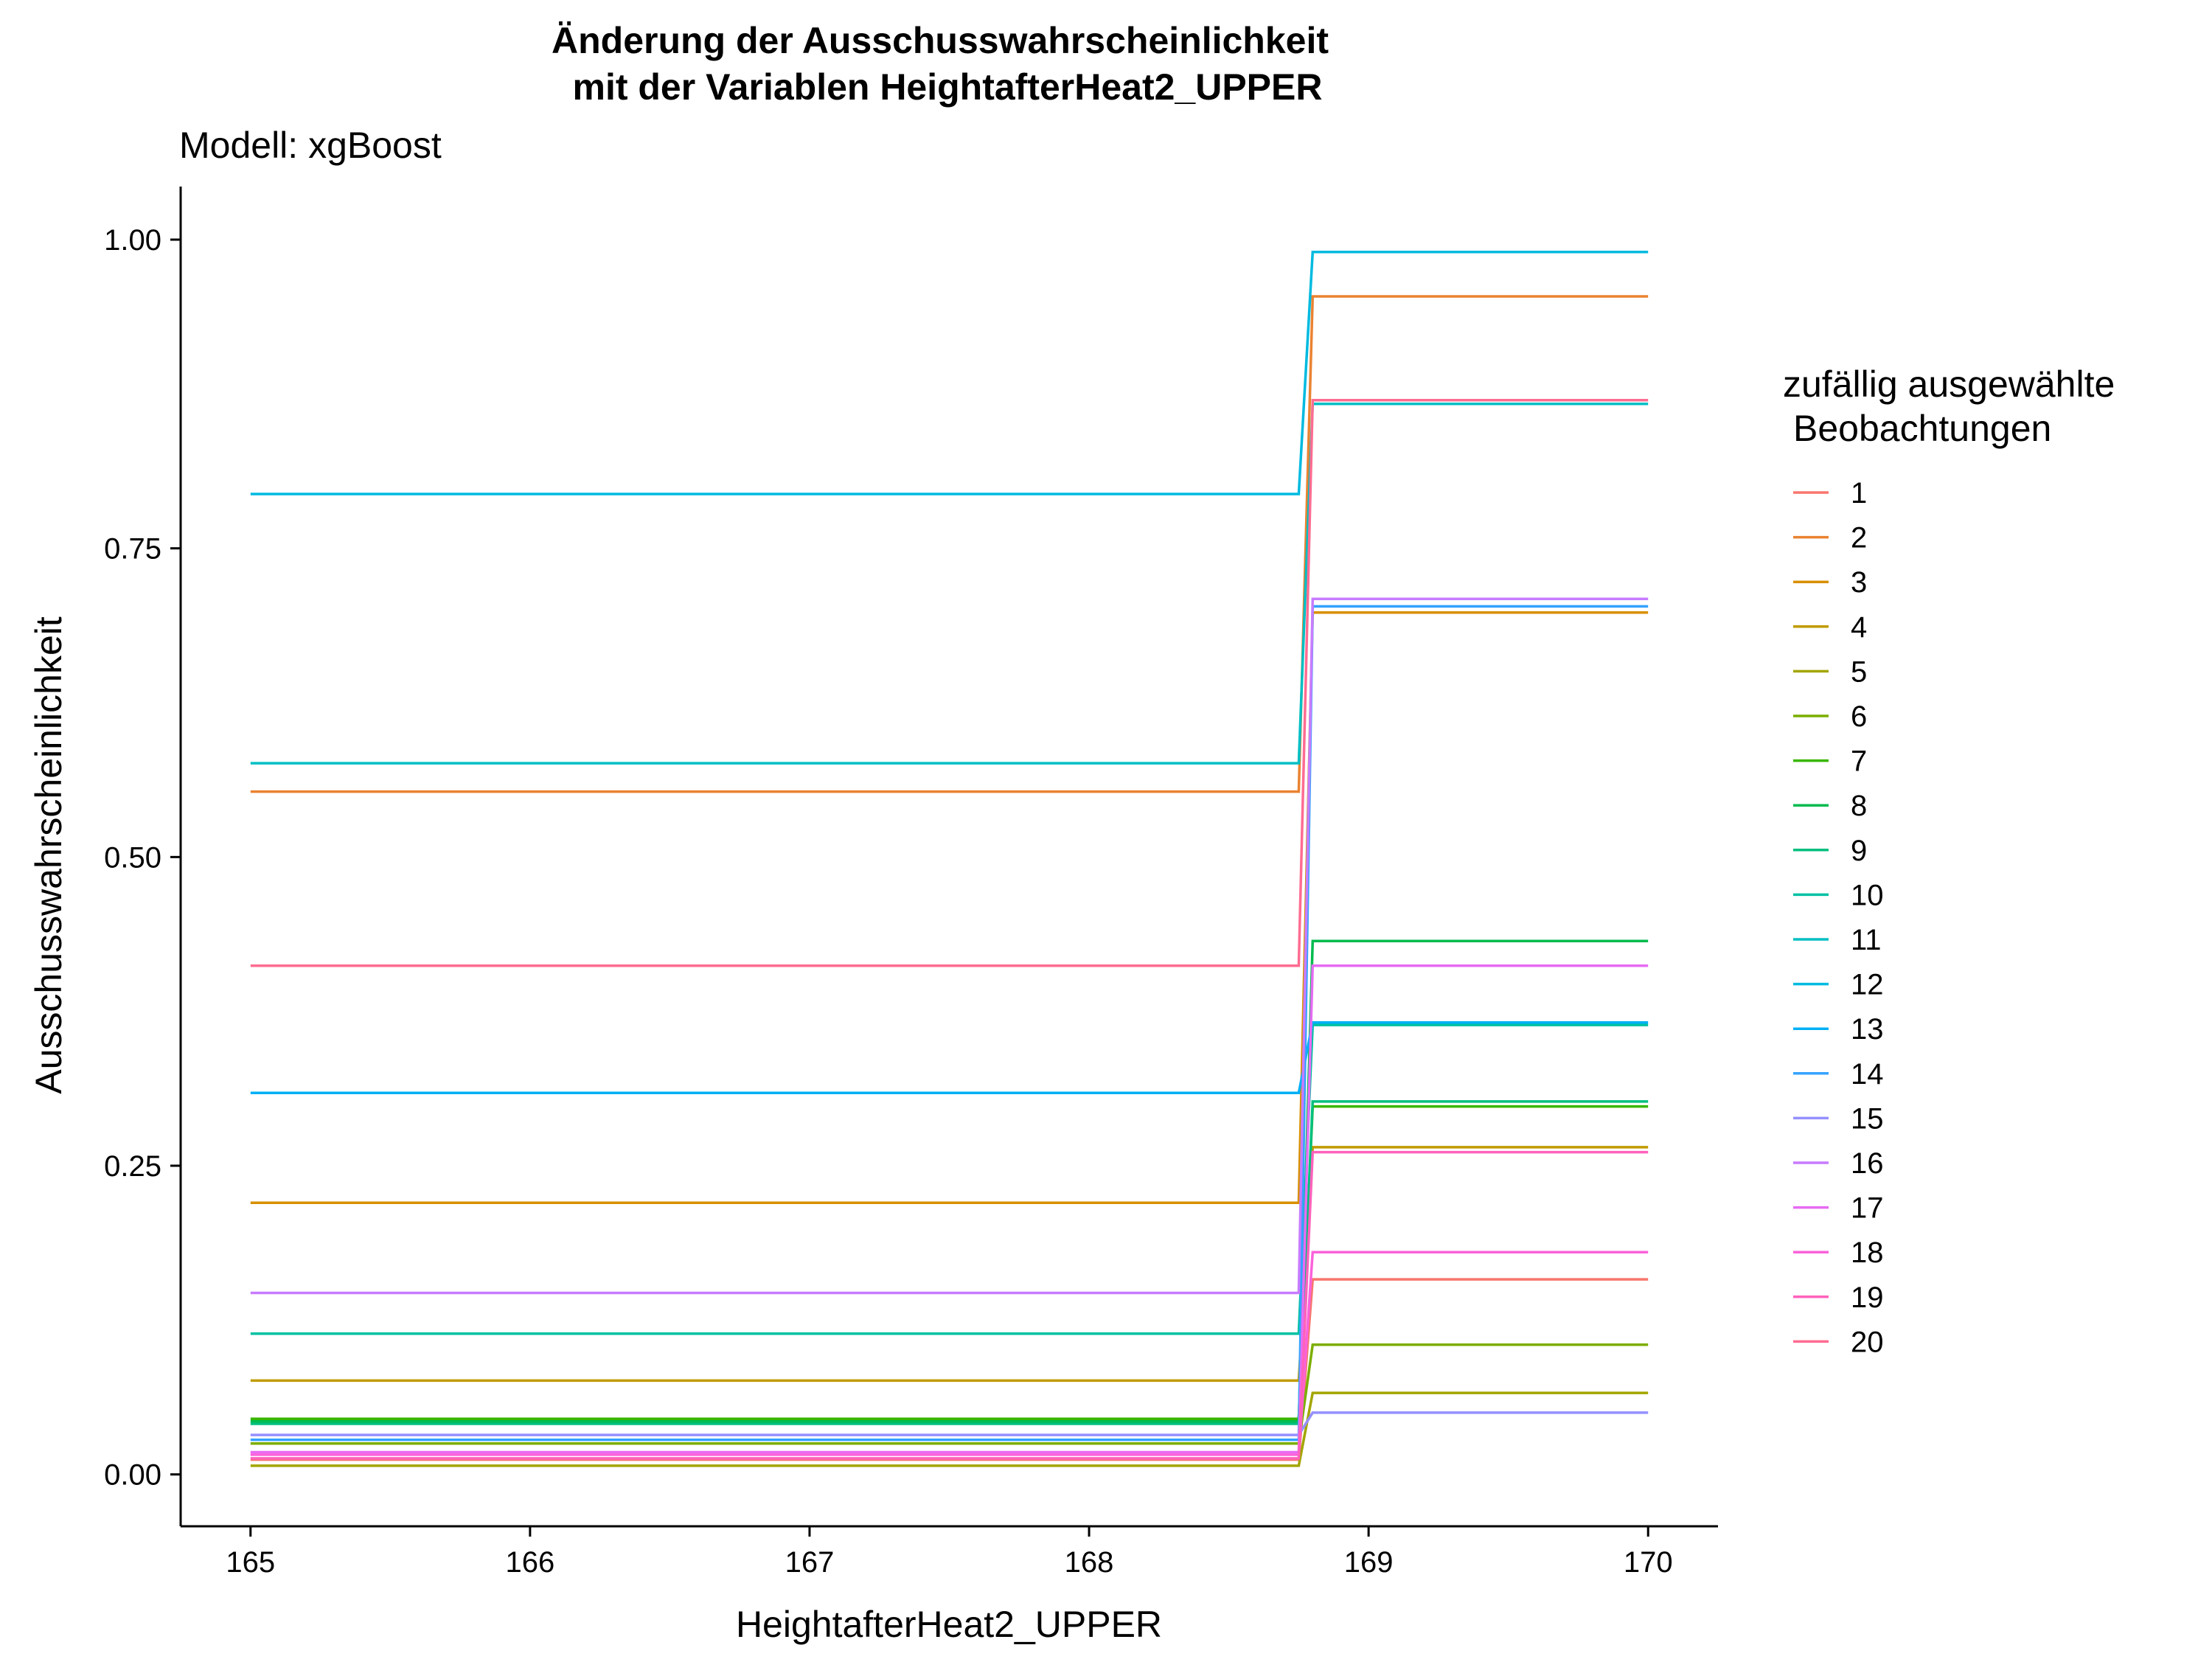  Describe the element at coordinates (1830, 582) in the screenshot. I see `legend-item-3: 3` at that location.